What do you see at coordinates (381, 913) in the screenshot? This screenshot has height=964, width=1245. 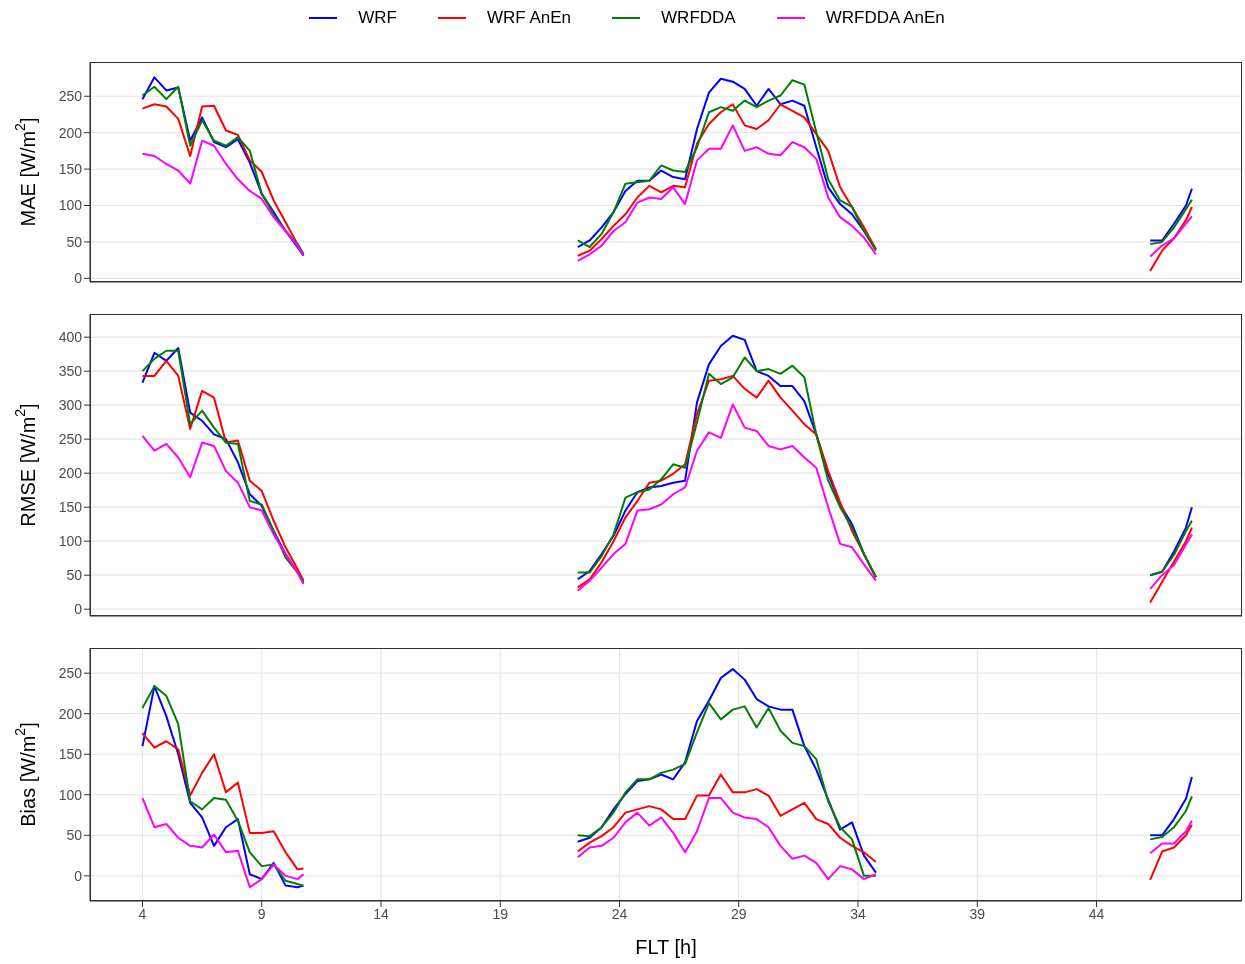 I see `x-tick-label: 14` at bounding box center [381, 913].